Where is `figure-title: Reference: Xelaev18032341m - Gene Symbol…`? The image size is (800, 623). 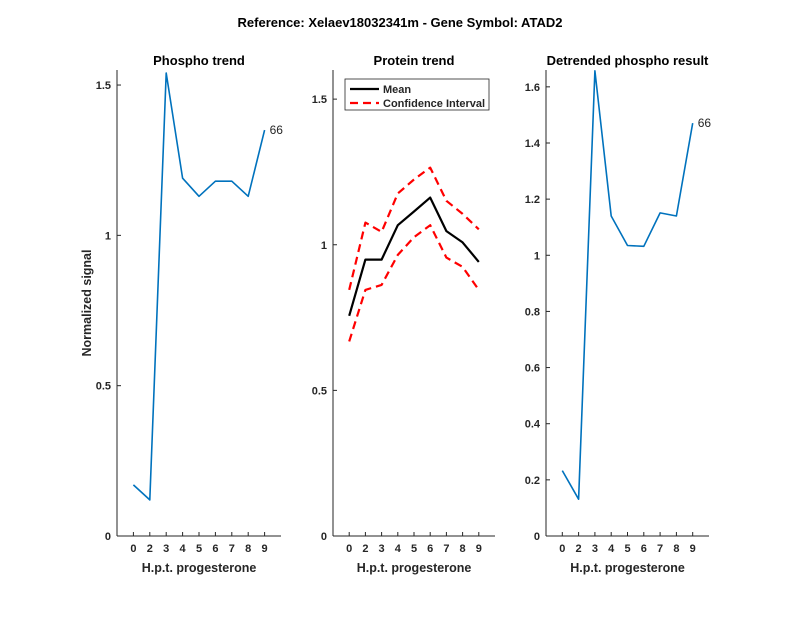 figure-title: Reference: Xelaev18032341m - Gene Symbol… is located at coordinates (400, 22).